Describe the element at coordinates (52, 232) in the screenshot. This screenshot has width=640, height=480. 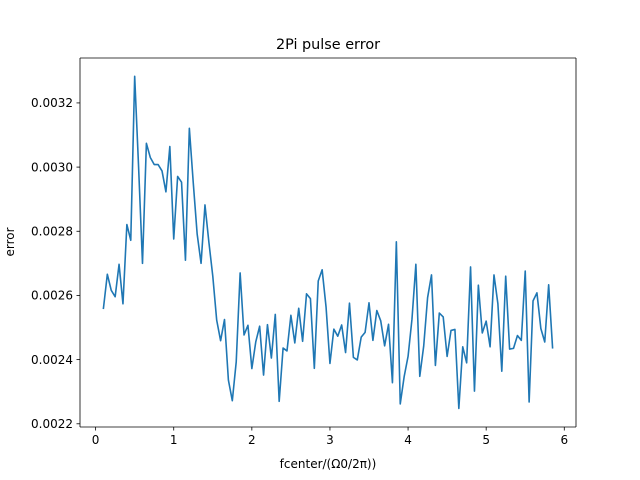
I see `y-tick-label: 0.0028` at that location.